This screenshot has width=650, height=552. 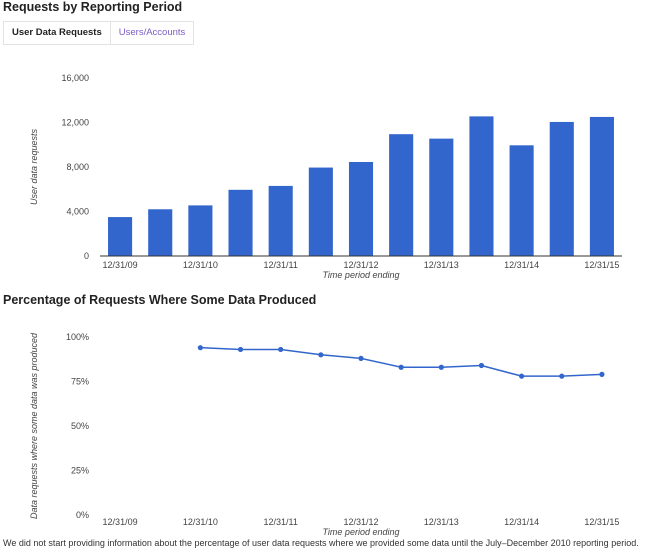 What do you see at coordinates (80, 382) in the screenshot?
I see `y-tick-label: 75%` at bounding box center [80, 382].